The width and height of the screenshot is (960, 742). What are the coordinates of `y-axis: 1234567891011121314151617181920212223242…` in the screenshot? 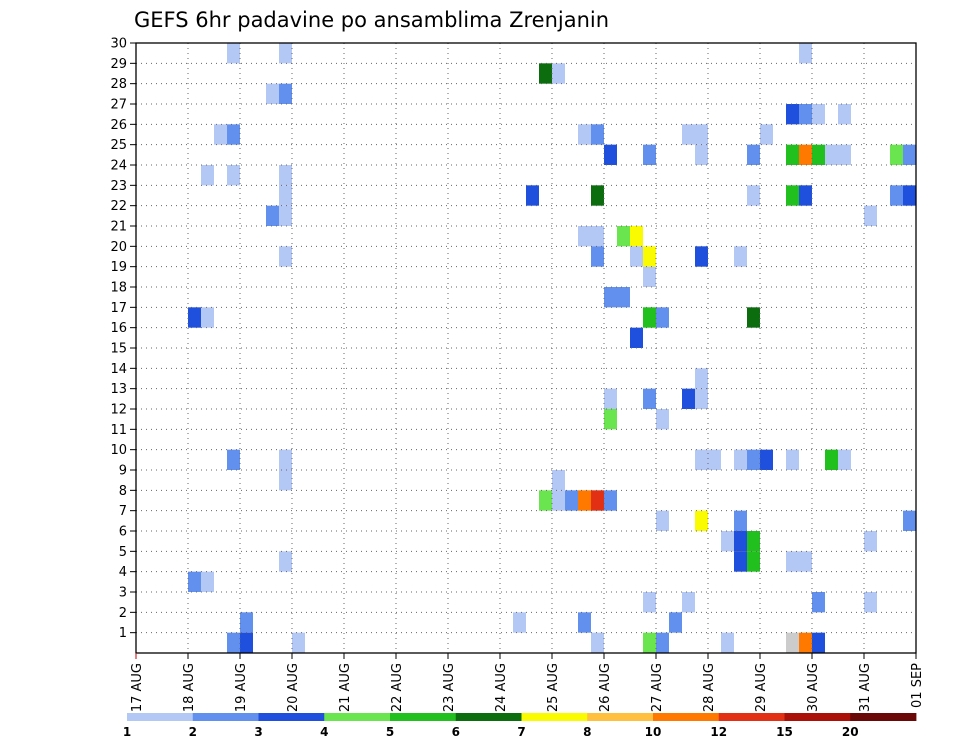 It's located at (123, 339).